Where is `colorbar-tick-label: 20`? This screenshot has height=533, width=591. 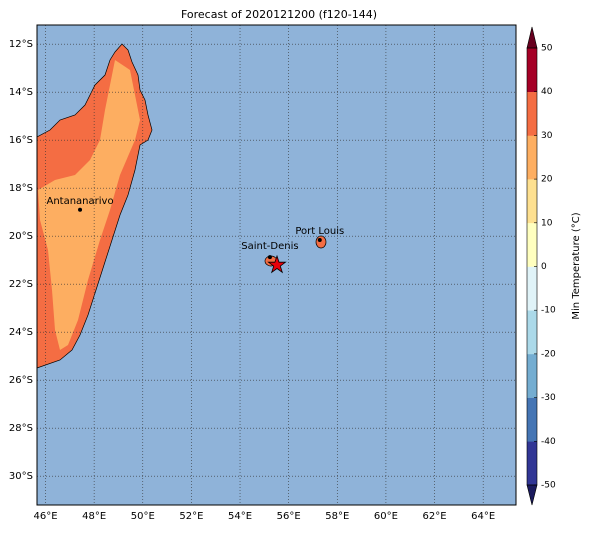 colorbar-tick-label: 20 is located at coordinates (547, 180).